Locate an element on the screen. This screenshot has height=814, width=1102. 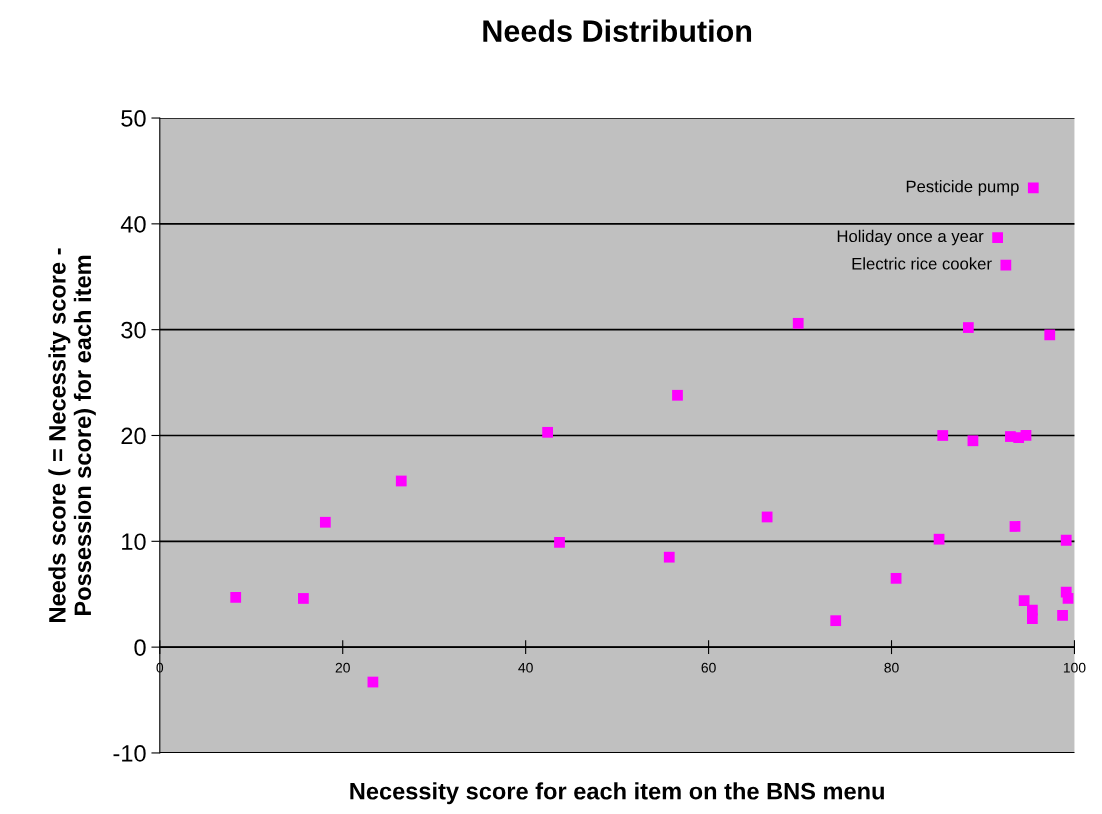
chart-title: Needs Distribution is located at coordinates (617, 30).